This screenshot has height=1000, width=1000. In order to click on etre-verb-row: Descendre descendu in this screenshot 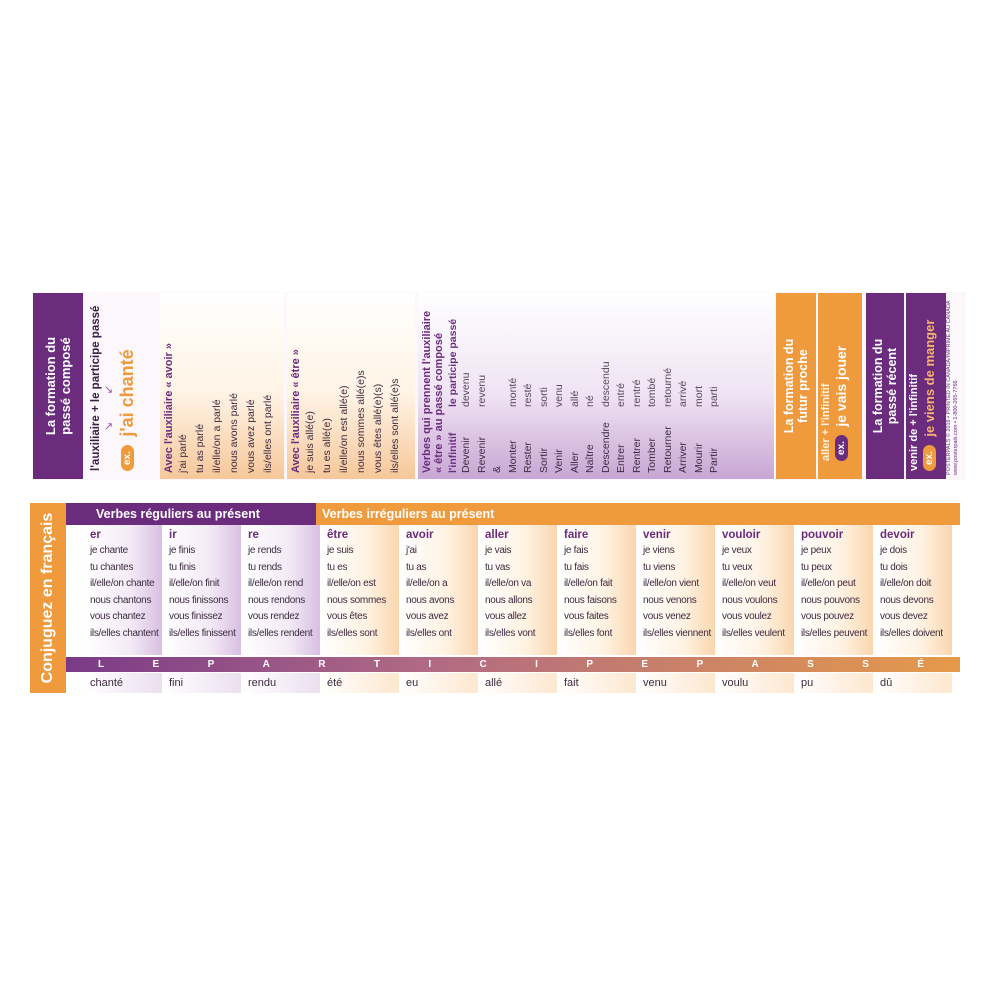, I will do `click(607, 383)`.